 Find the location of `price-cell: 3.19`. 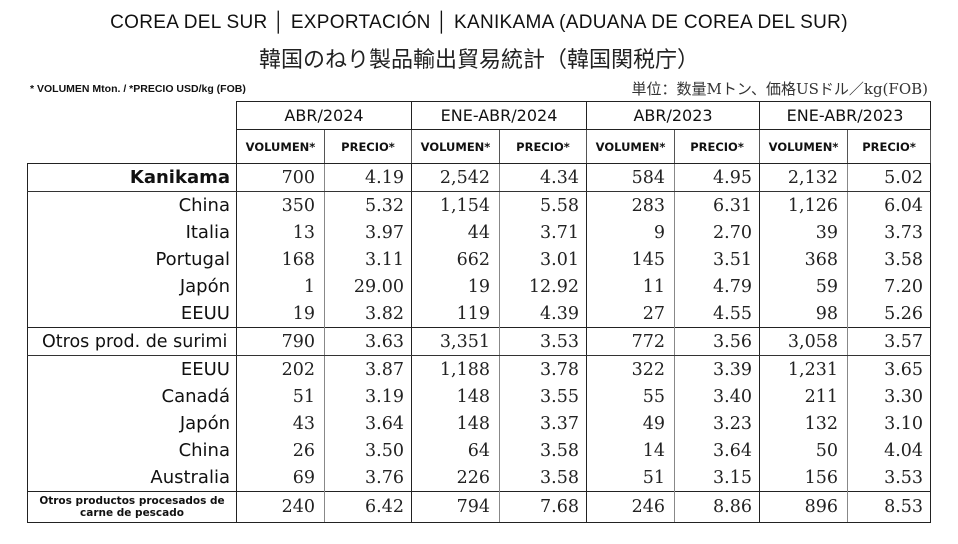

price-cell: 3.19 is located at coordinates (368, 396).